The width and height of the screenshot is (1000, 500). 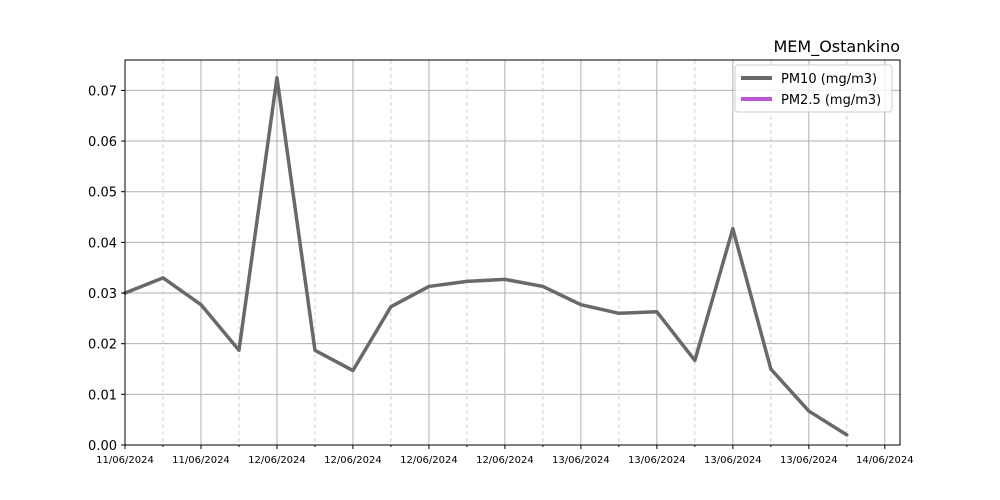 What do you see at coordinates (102, 142) in the screenshot?
I see `y-tick-label: 0.06` at bounding box center [102, 142].